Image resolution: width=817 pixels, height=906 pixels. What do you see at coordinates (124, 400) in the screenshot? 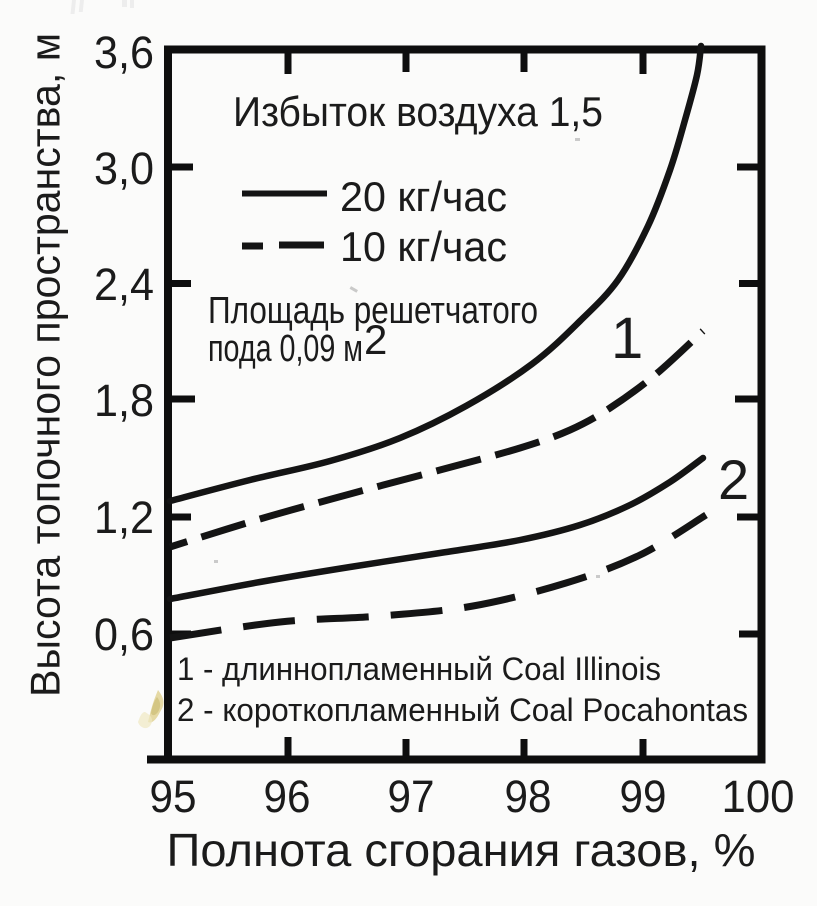
I see `svg-text: 1,8` at bounding box center [124, 400].